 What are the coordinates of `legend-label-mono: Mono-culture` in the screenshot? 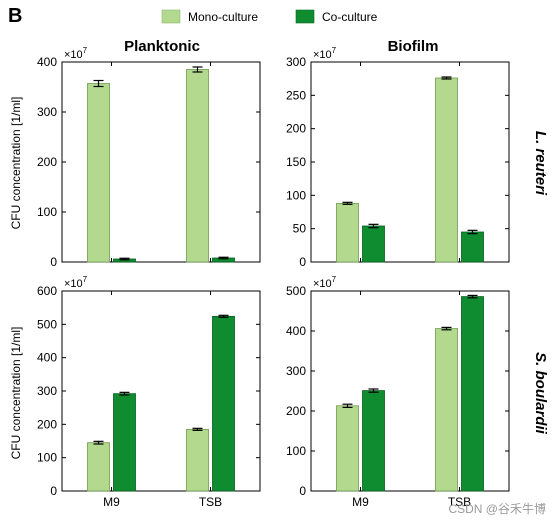 It's located at (223, 17).